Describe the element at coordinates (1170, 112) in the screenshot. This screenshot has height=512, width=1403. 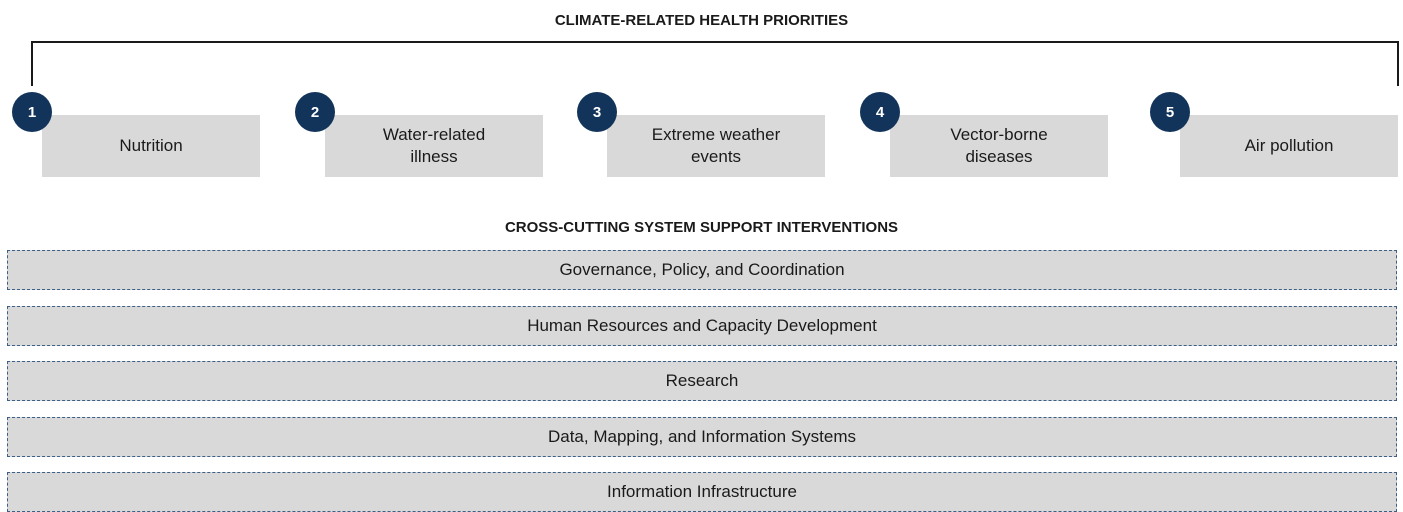
I see `priority-number: 5` at that location.